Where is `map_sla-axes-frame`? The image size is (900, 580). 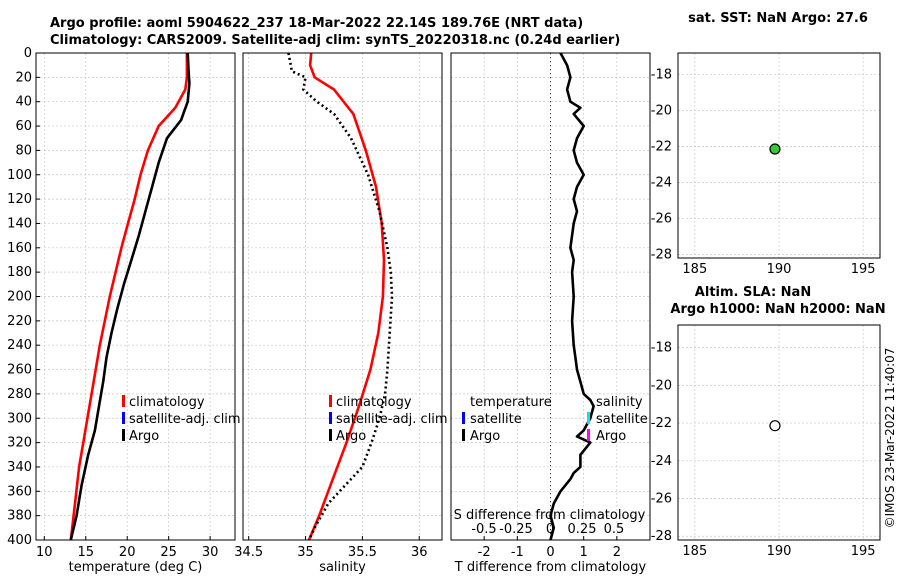 map_sla-axes-frame is located at coordinates (779, 432).